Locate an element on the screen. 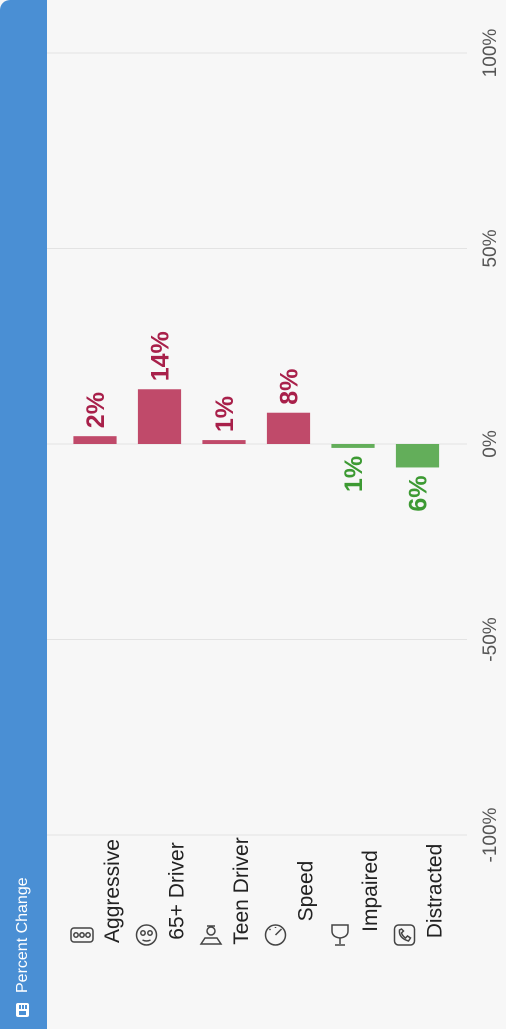 The height and width of the screenshot is (1029, 506). bar-65-driver is located at coordinates (159, 416).